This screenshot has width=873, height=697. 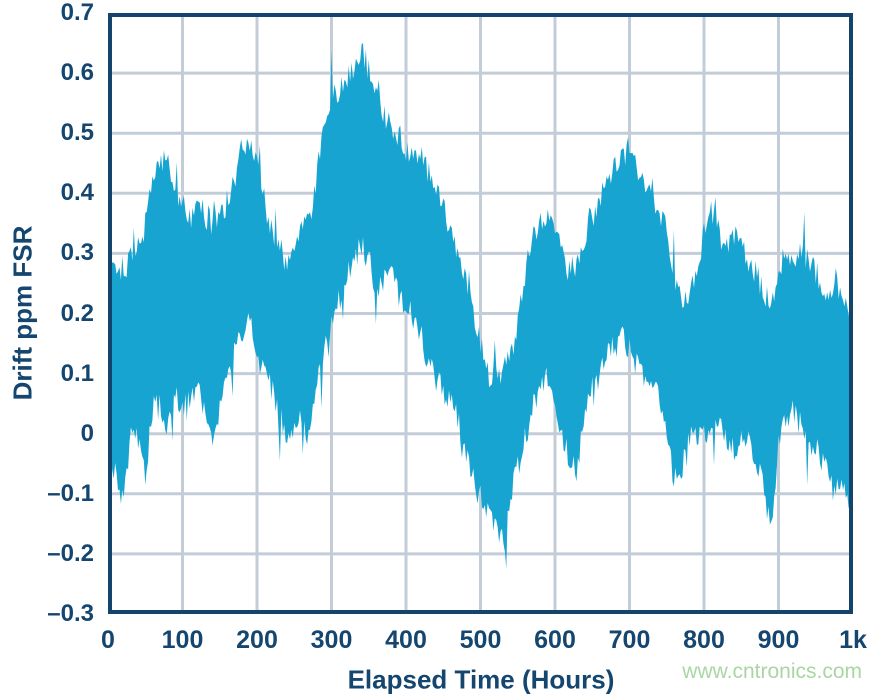 What do you see at coordinates (406, 640) in the screenshot?
I see `x-tick-label: 400` at bounding box center [406, 640].